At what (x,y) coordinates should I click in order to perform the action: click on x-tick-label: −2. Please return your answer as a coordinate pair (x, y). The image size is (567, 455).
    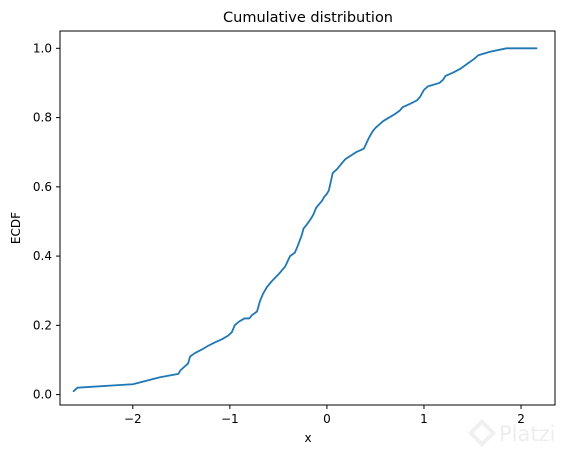
    Looking at the image, I should click on (133, 419).